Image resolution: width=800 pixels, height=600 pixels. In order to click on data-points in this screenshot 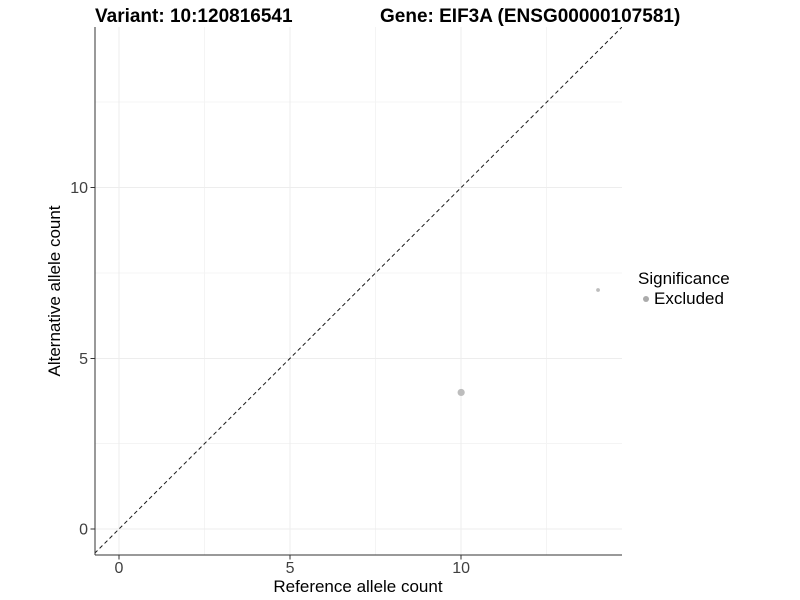, I will do `click(528, 342)`.